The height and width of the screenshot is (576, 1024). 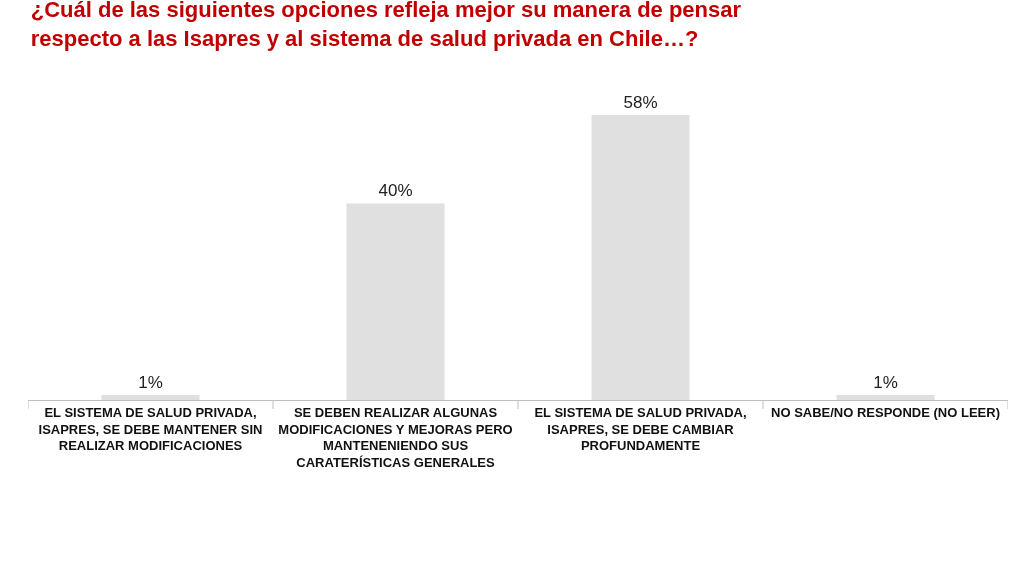 I want to click on x-tick-label: SE DEBEN REALIZAR ALGUNAS MODIFICACIONES Y MEJORAS PERO MANTENENIENDO SUS CARATERÍSTICAS GENERALES, so click(x=395, y=437).